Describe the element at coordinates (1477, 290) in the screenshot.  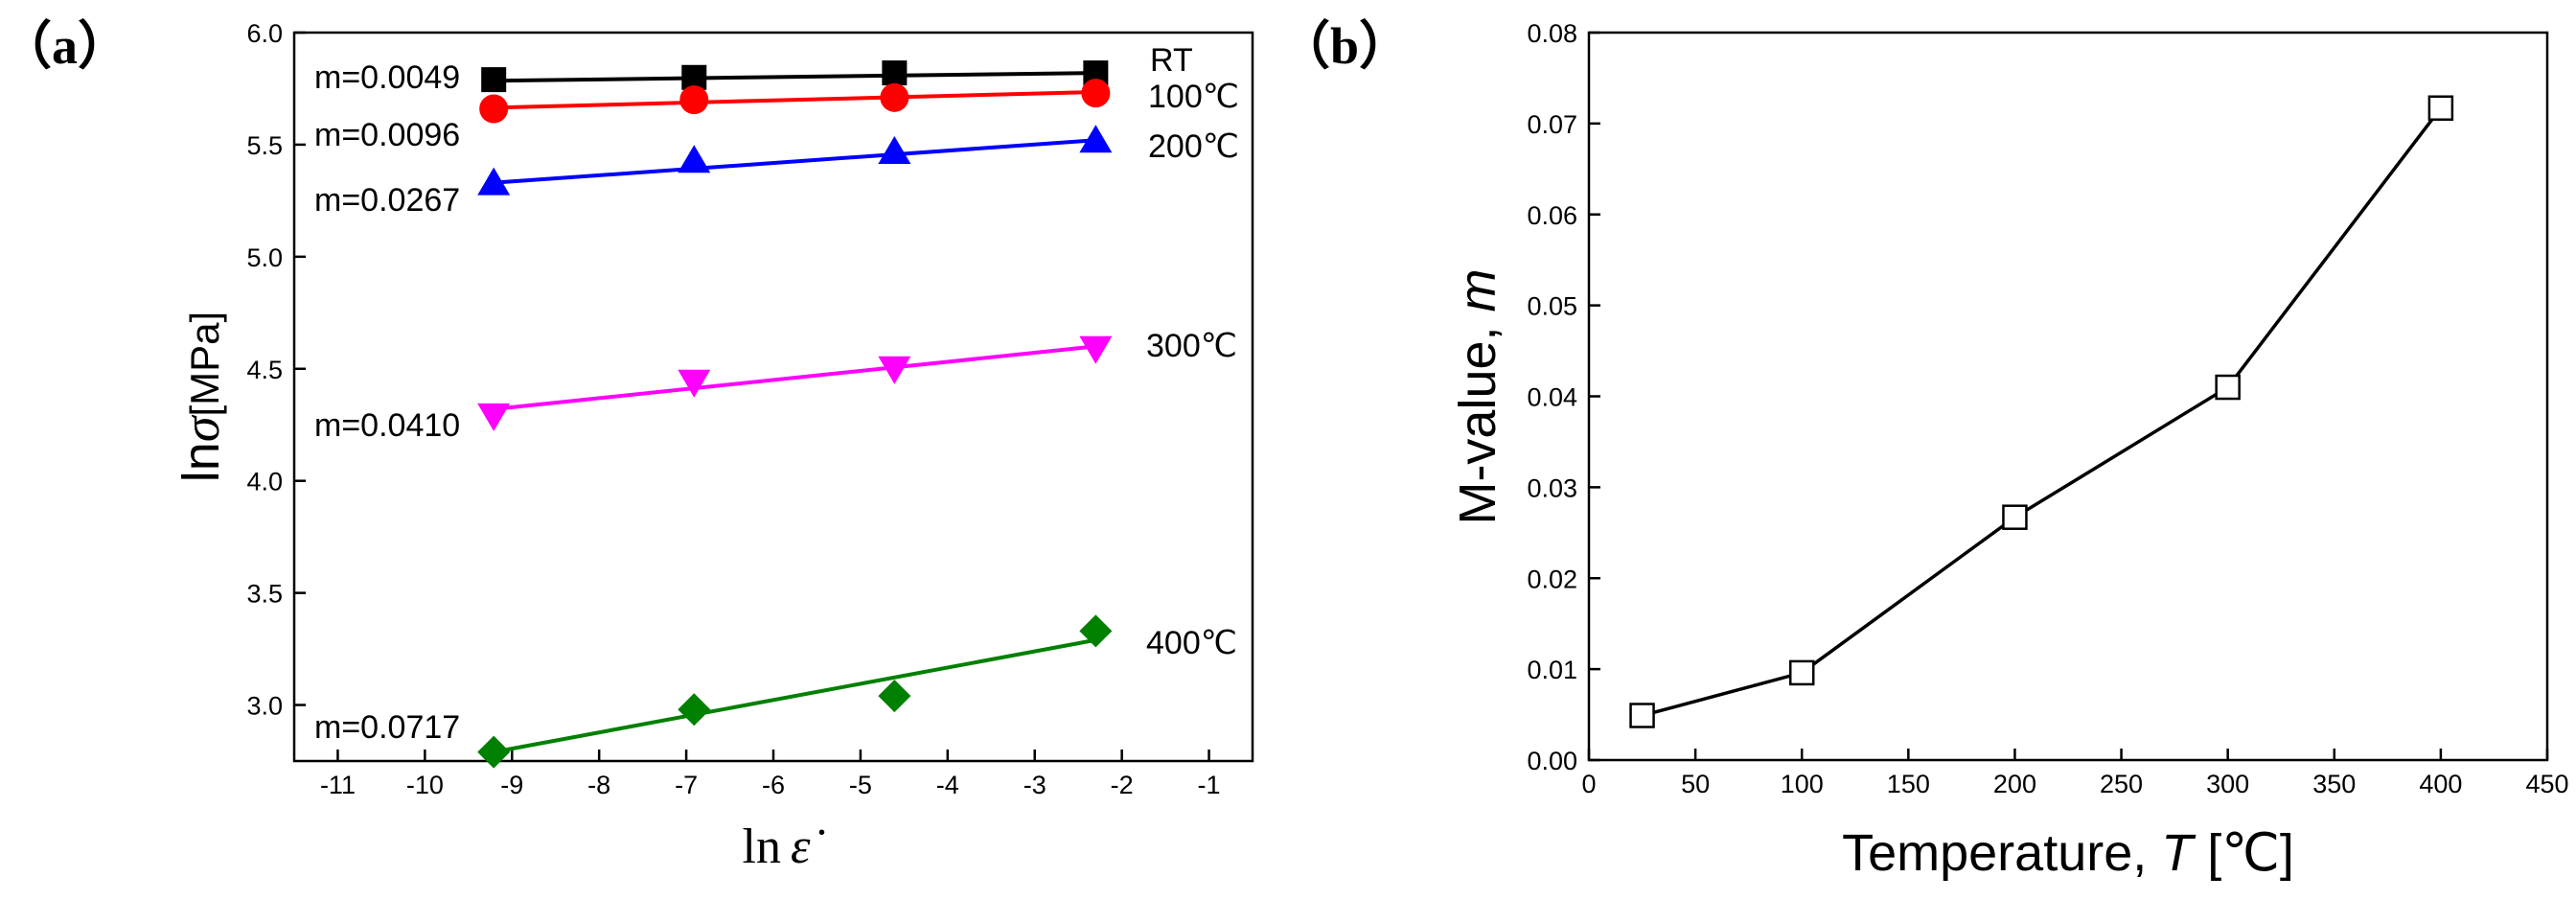
I see `panel-b-ylabel-italic: m` at that location.